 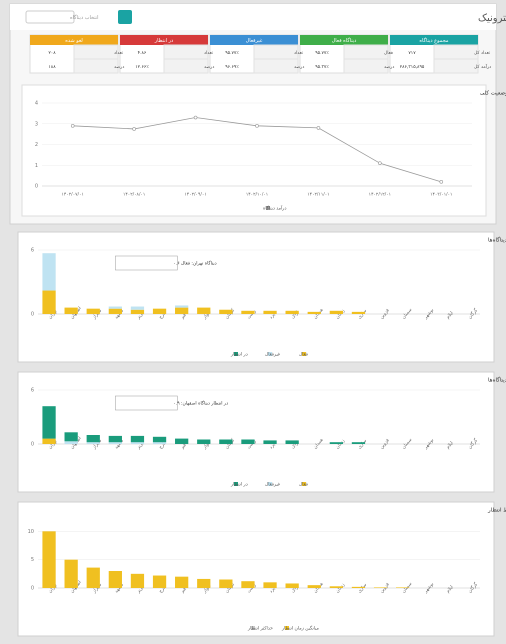 I want to click on y-tick-label: 6, so click(x=32, y=391).